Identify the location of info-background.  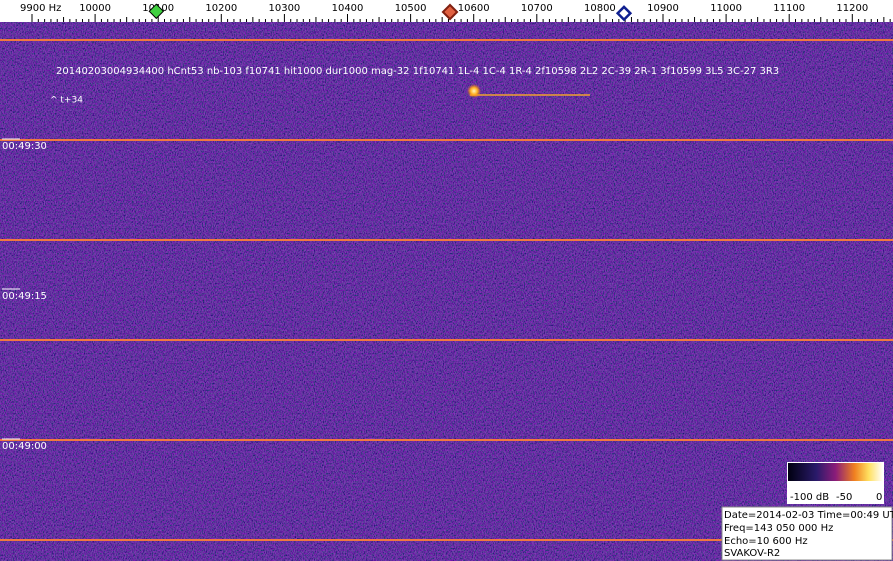
(807, 533).